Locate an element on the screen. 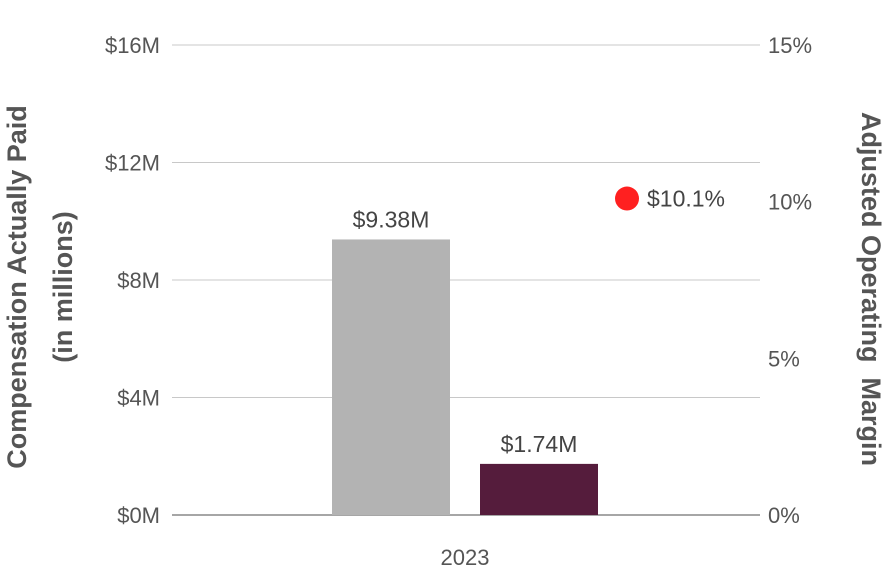  y-tick-label-left: $16M is located at coordinates (132, 45).